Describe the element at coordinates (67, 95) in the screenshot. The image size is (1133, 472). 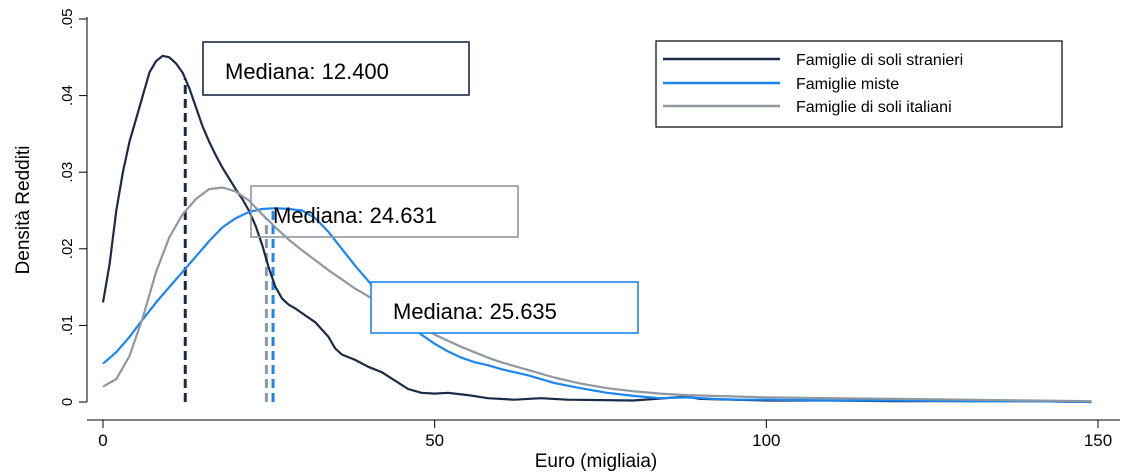
I see `y-tick-label-4: .04` at that location.